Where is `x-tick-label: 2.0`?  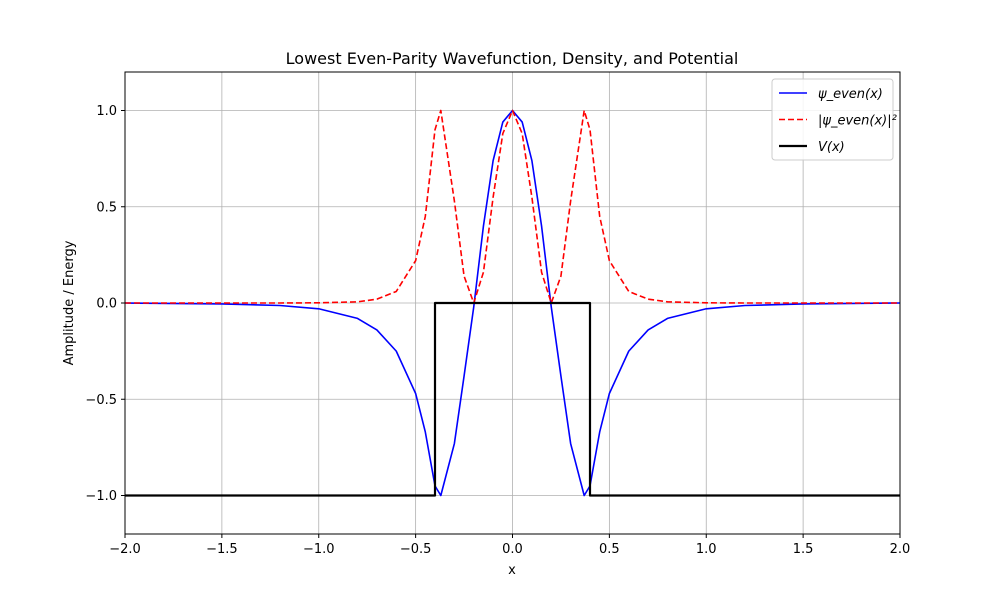
x-tick-label: 2.0 is located at coordinates (900, 549).